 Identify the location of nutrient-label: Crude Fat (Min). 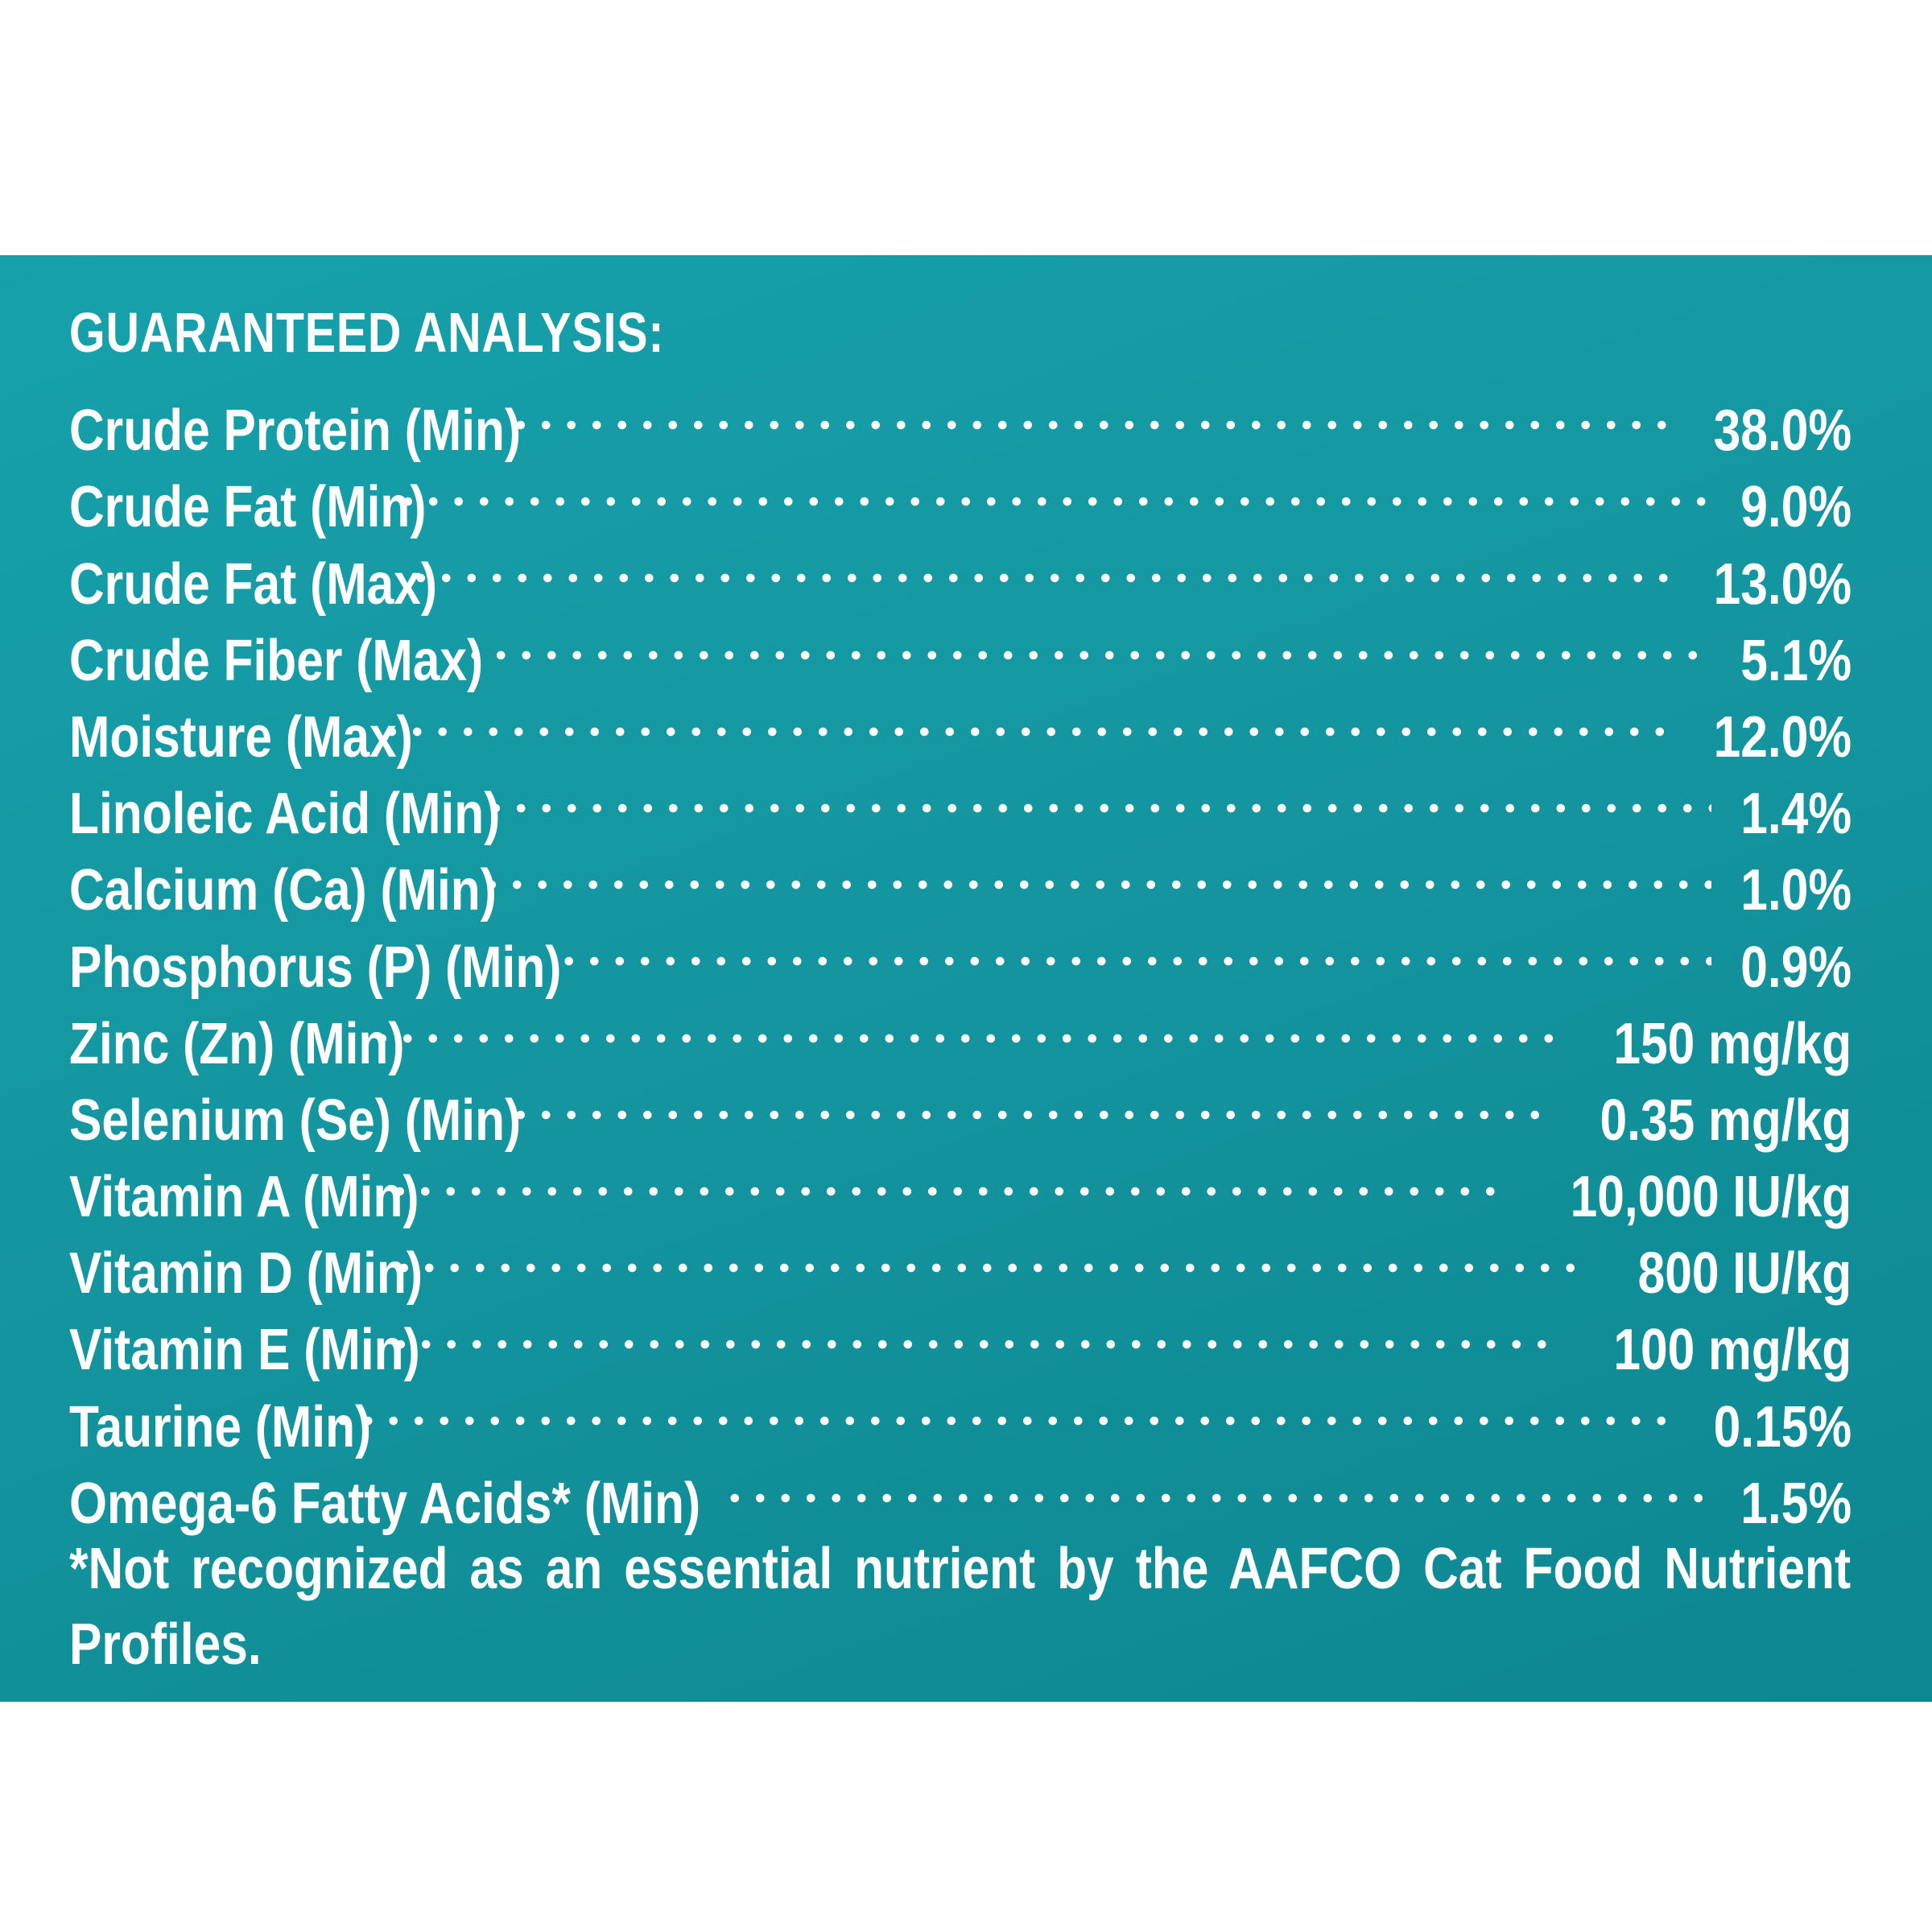
(248, 507).